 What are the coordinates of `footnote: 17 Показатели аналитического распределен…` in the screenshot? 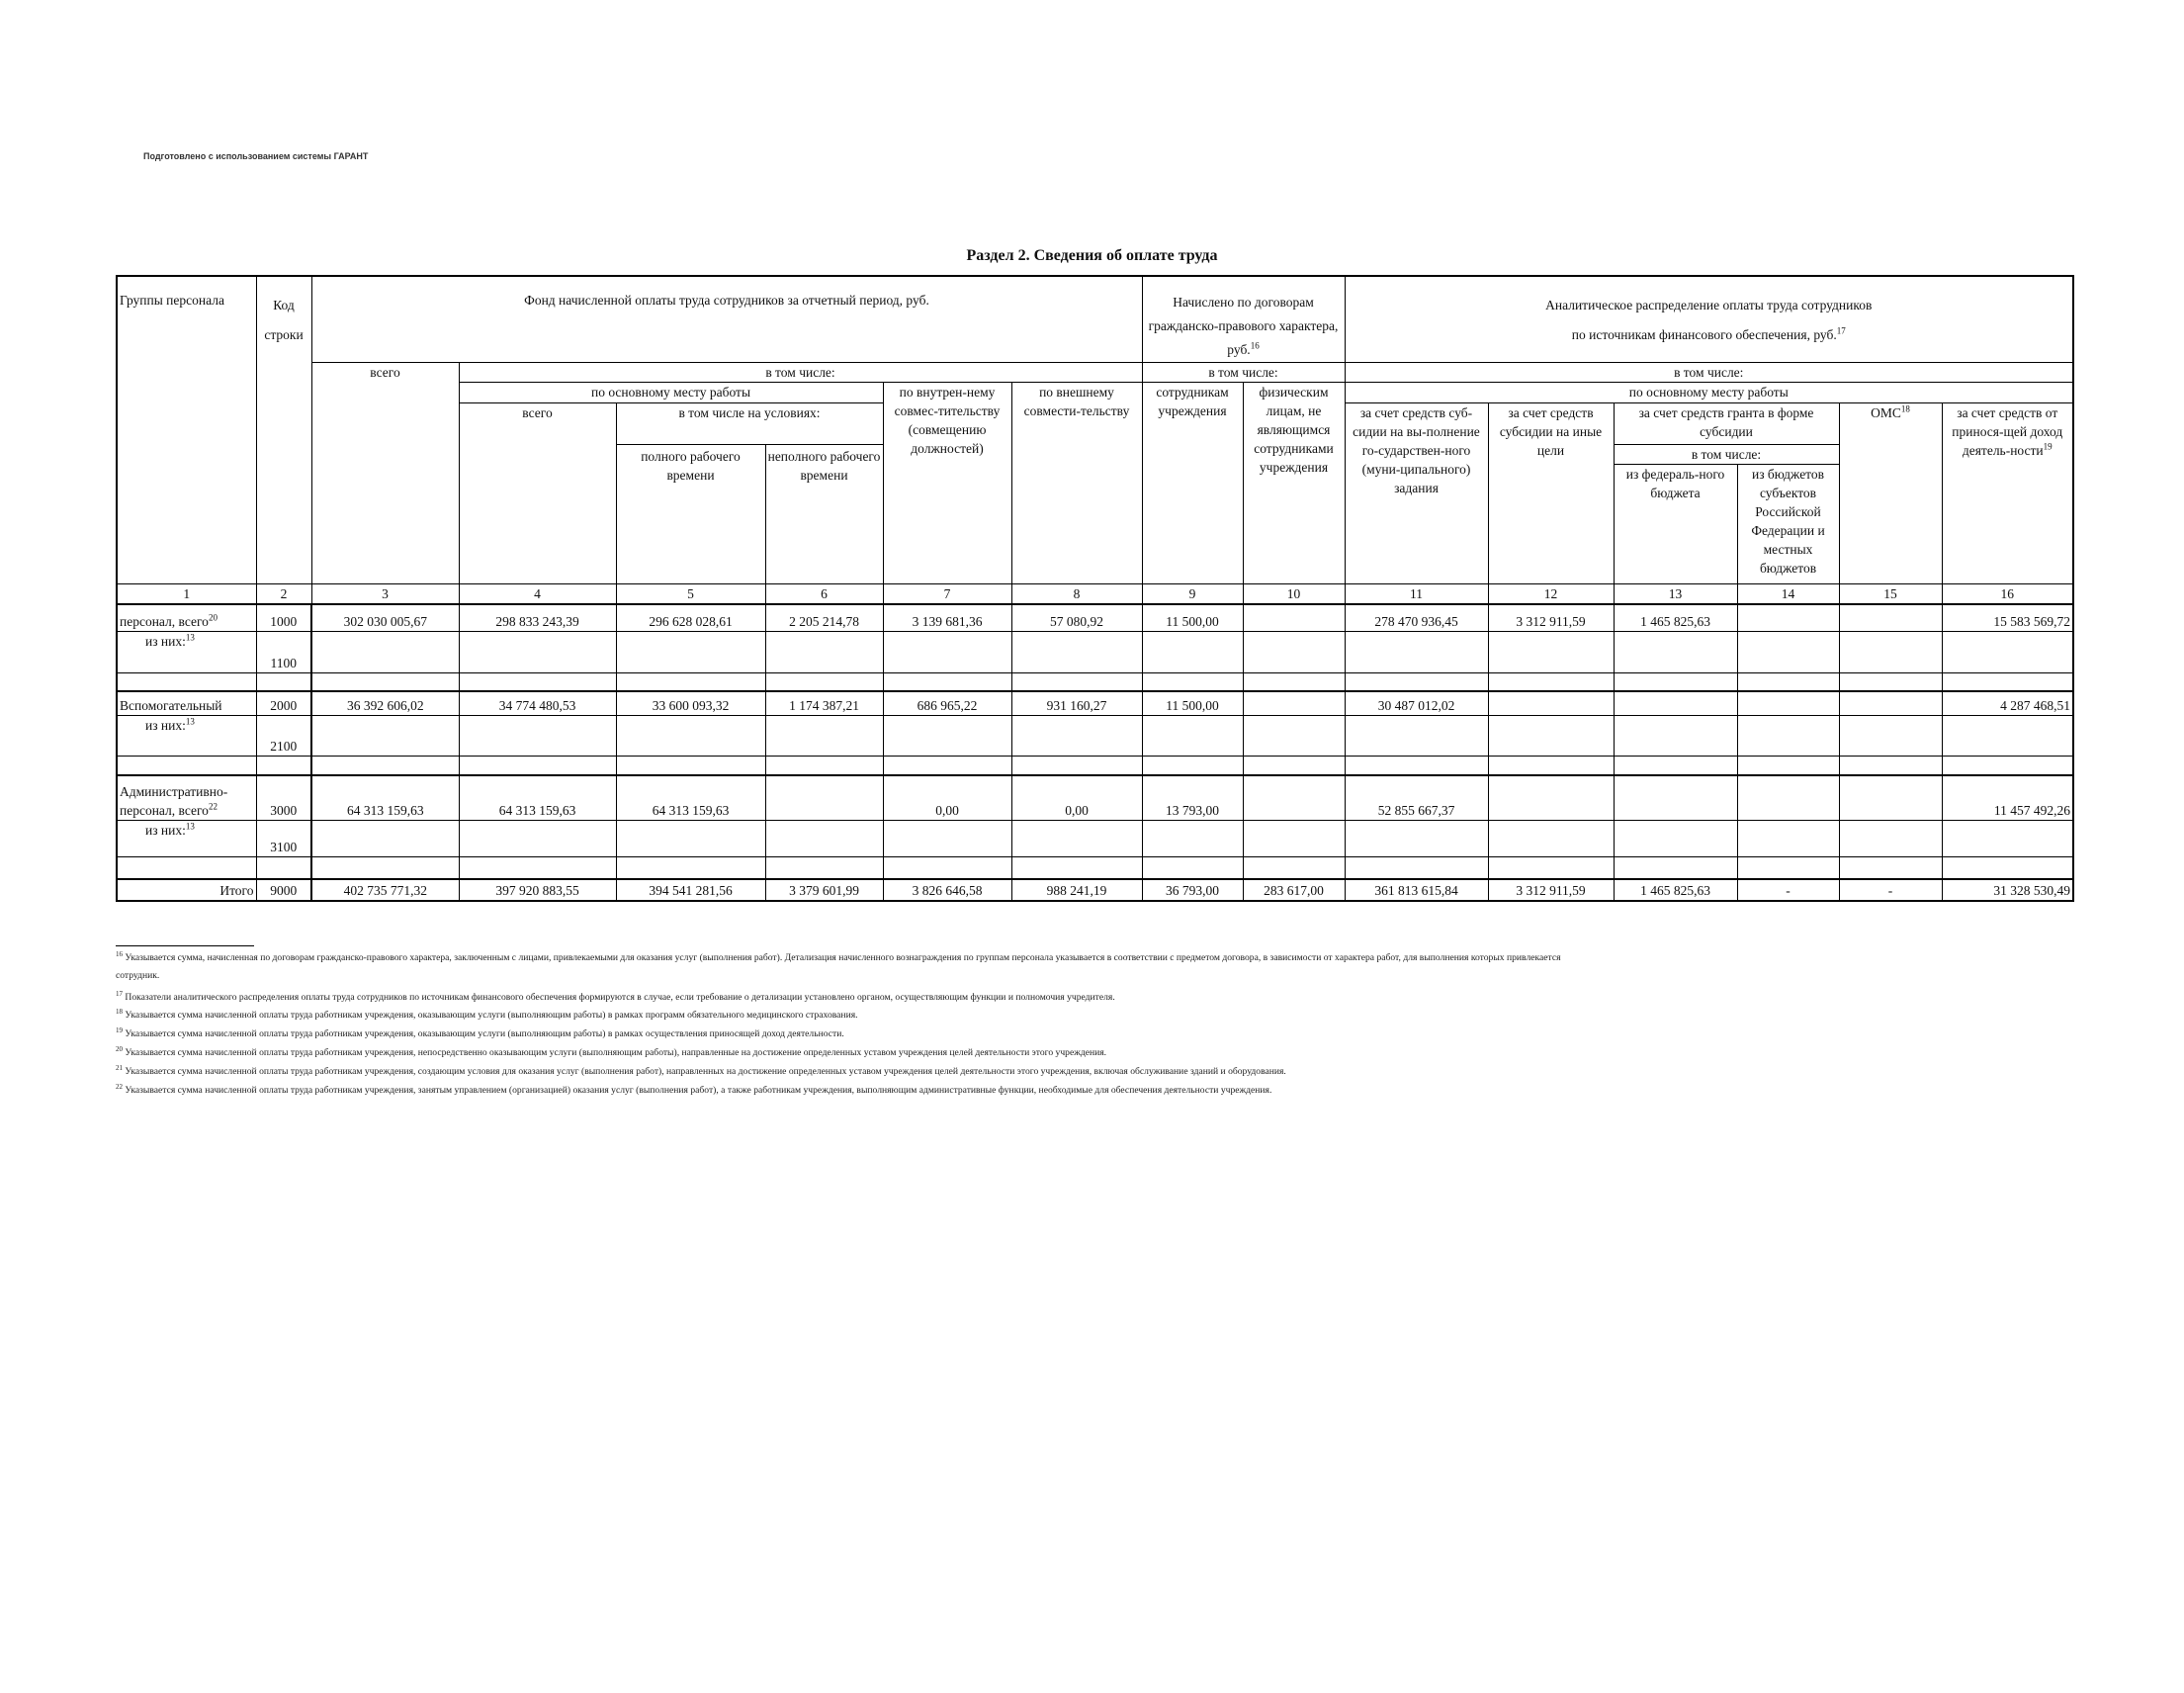 It's located at (615, 996).